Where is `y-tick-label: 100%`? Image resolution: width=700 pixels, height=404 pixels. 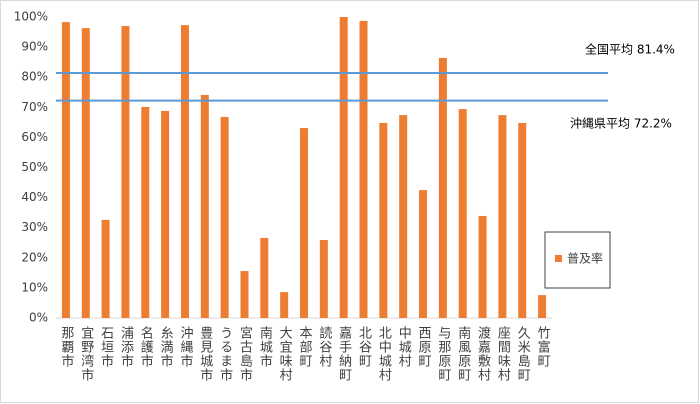 y-tick-label: 100% is located at coordinates (31, 17).